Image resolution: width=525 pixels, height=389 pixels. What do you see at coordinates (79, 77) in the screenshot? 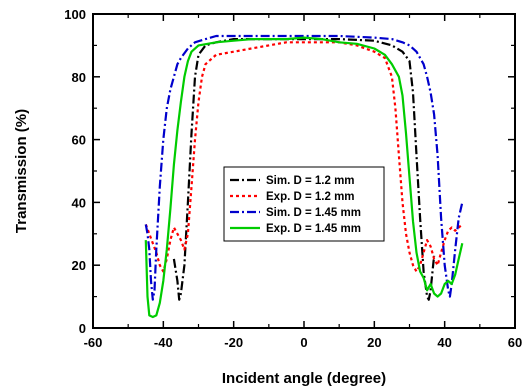
I see `y-tick-label: 80` at bounding box center [79, 77].